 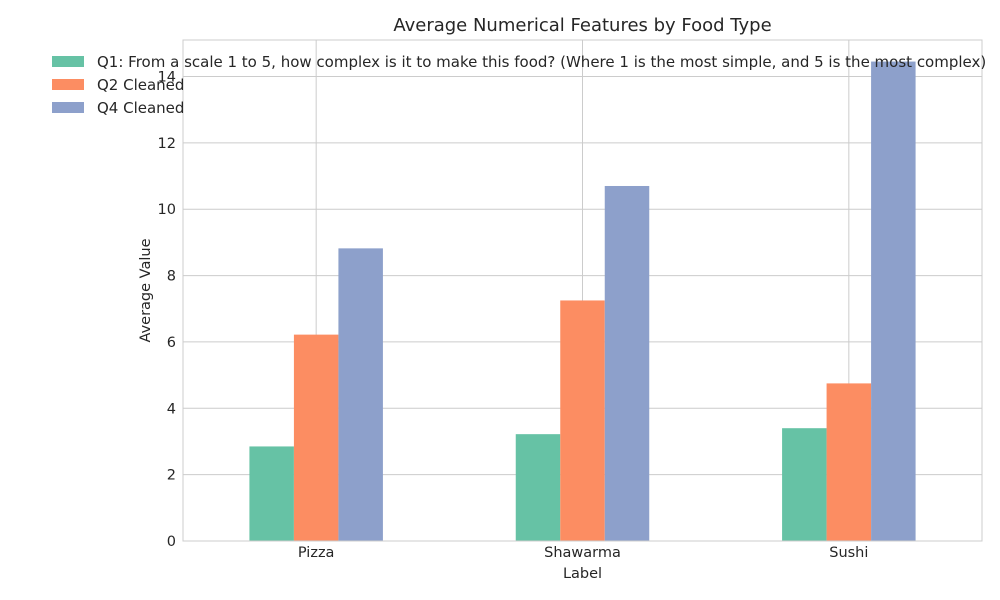 I want to click on y-tick-label: 4, so click(x=171, y=409).